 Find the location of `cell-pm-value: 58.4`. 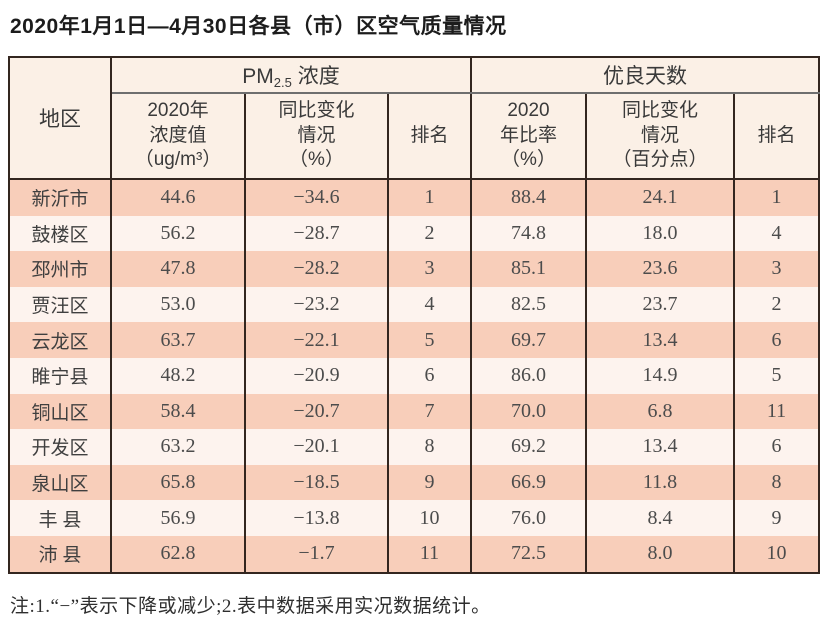

cell-pm-value: 58.4 is located at coordinates (178, 411).